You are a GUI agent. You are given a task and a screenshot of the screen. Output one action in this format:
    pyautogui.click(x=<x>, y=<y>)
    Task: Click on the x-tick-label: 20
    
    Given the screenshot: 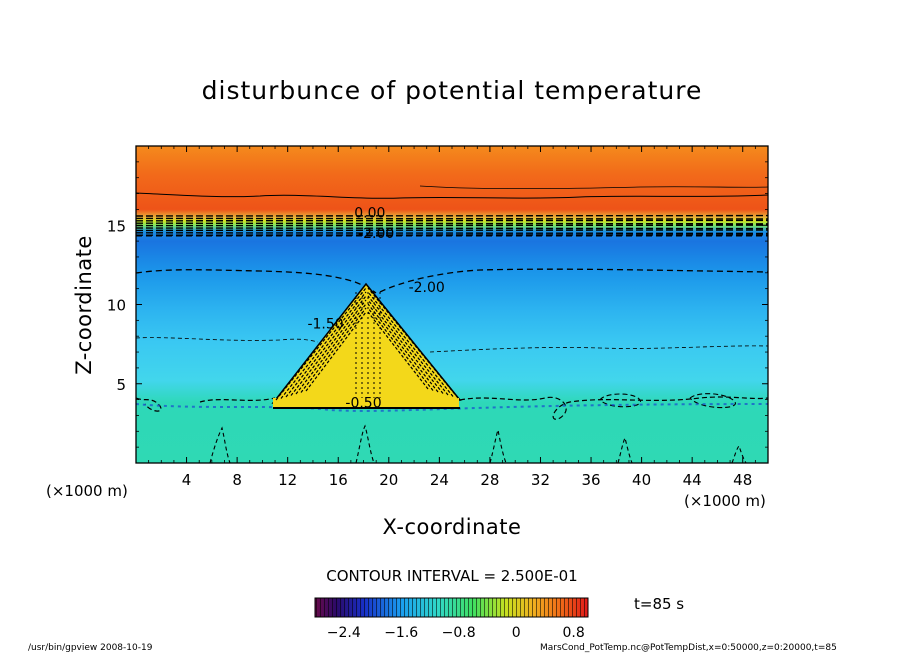 What is the action you would take?
    pyautogui.click(x=388, y=480)
    